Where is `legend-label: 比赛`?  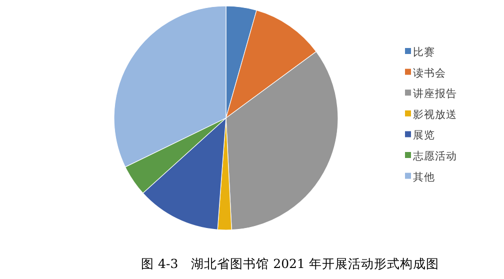 legend-label: 比赛 is located at coordinates (424, 52).